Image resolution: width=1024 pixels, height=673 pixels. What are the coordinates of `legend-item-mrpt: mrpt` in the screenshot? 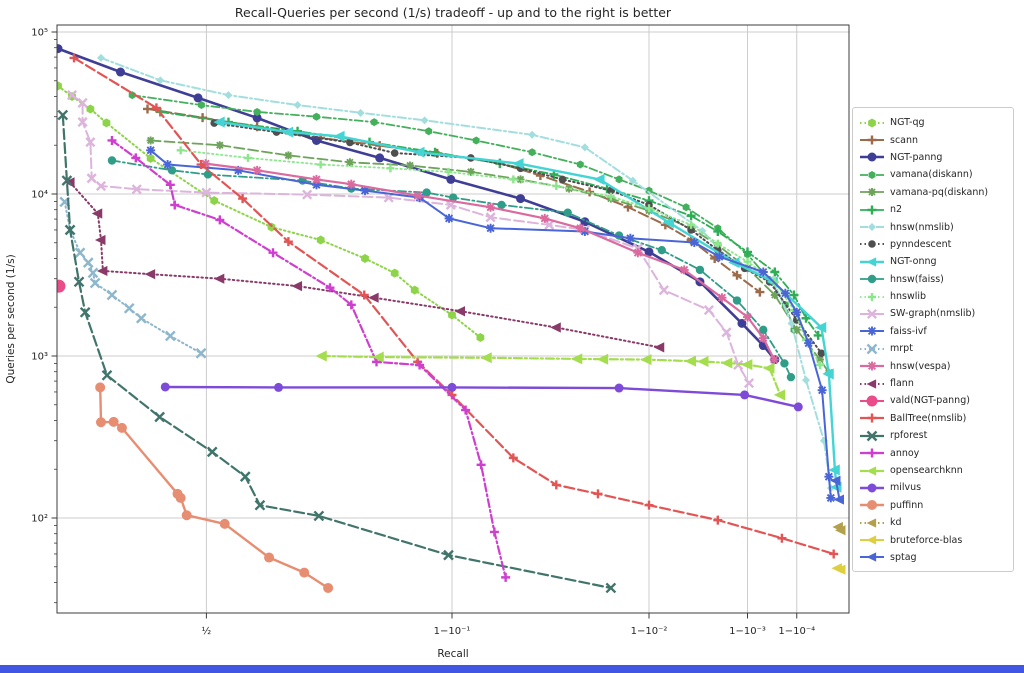 It's located at (933, 348).